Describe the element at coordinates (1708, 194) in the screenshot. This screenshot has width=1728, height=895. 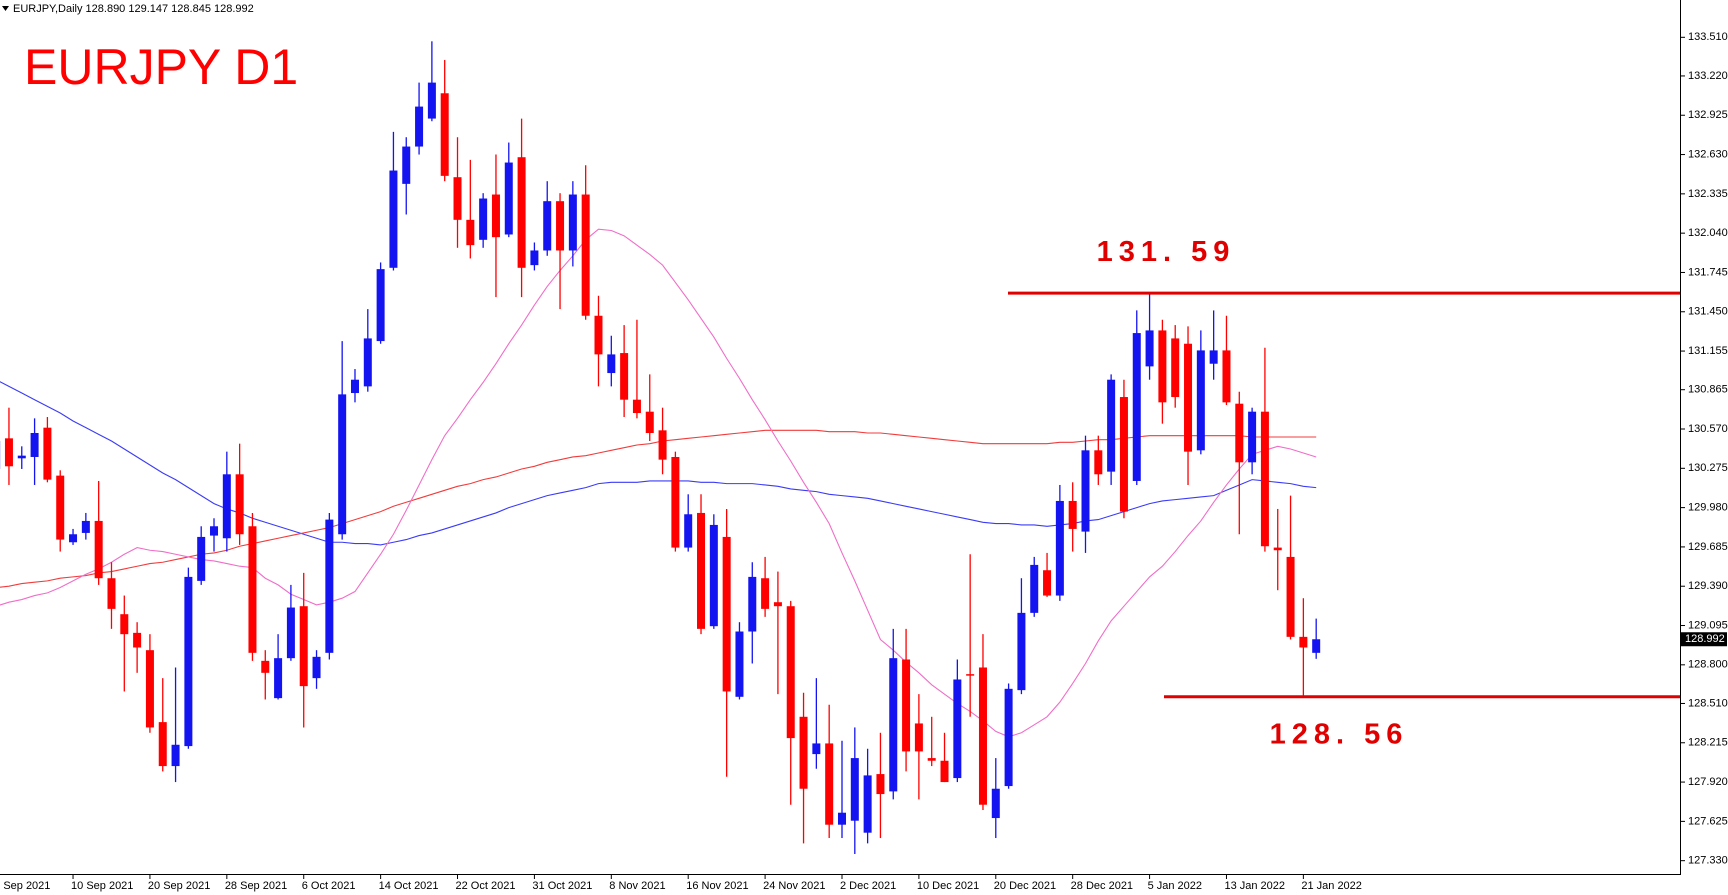
I see `y-tick-label: 132.335` at that location.